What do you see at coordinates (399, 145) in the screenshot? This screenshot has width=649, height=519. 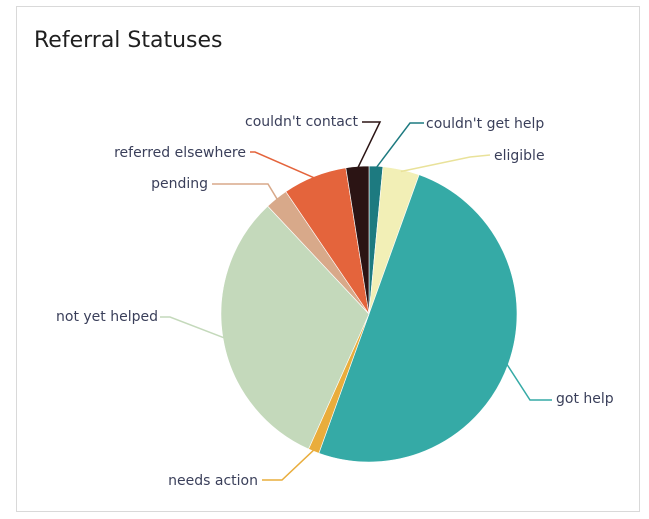 I see `leader-line-couldn-t-get-help` at bounding box center [399, 145].